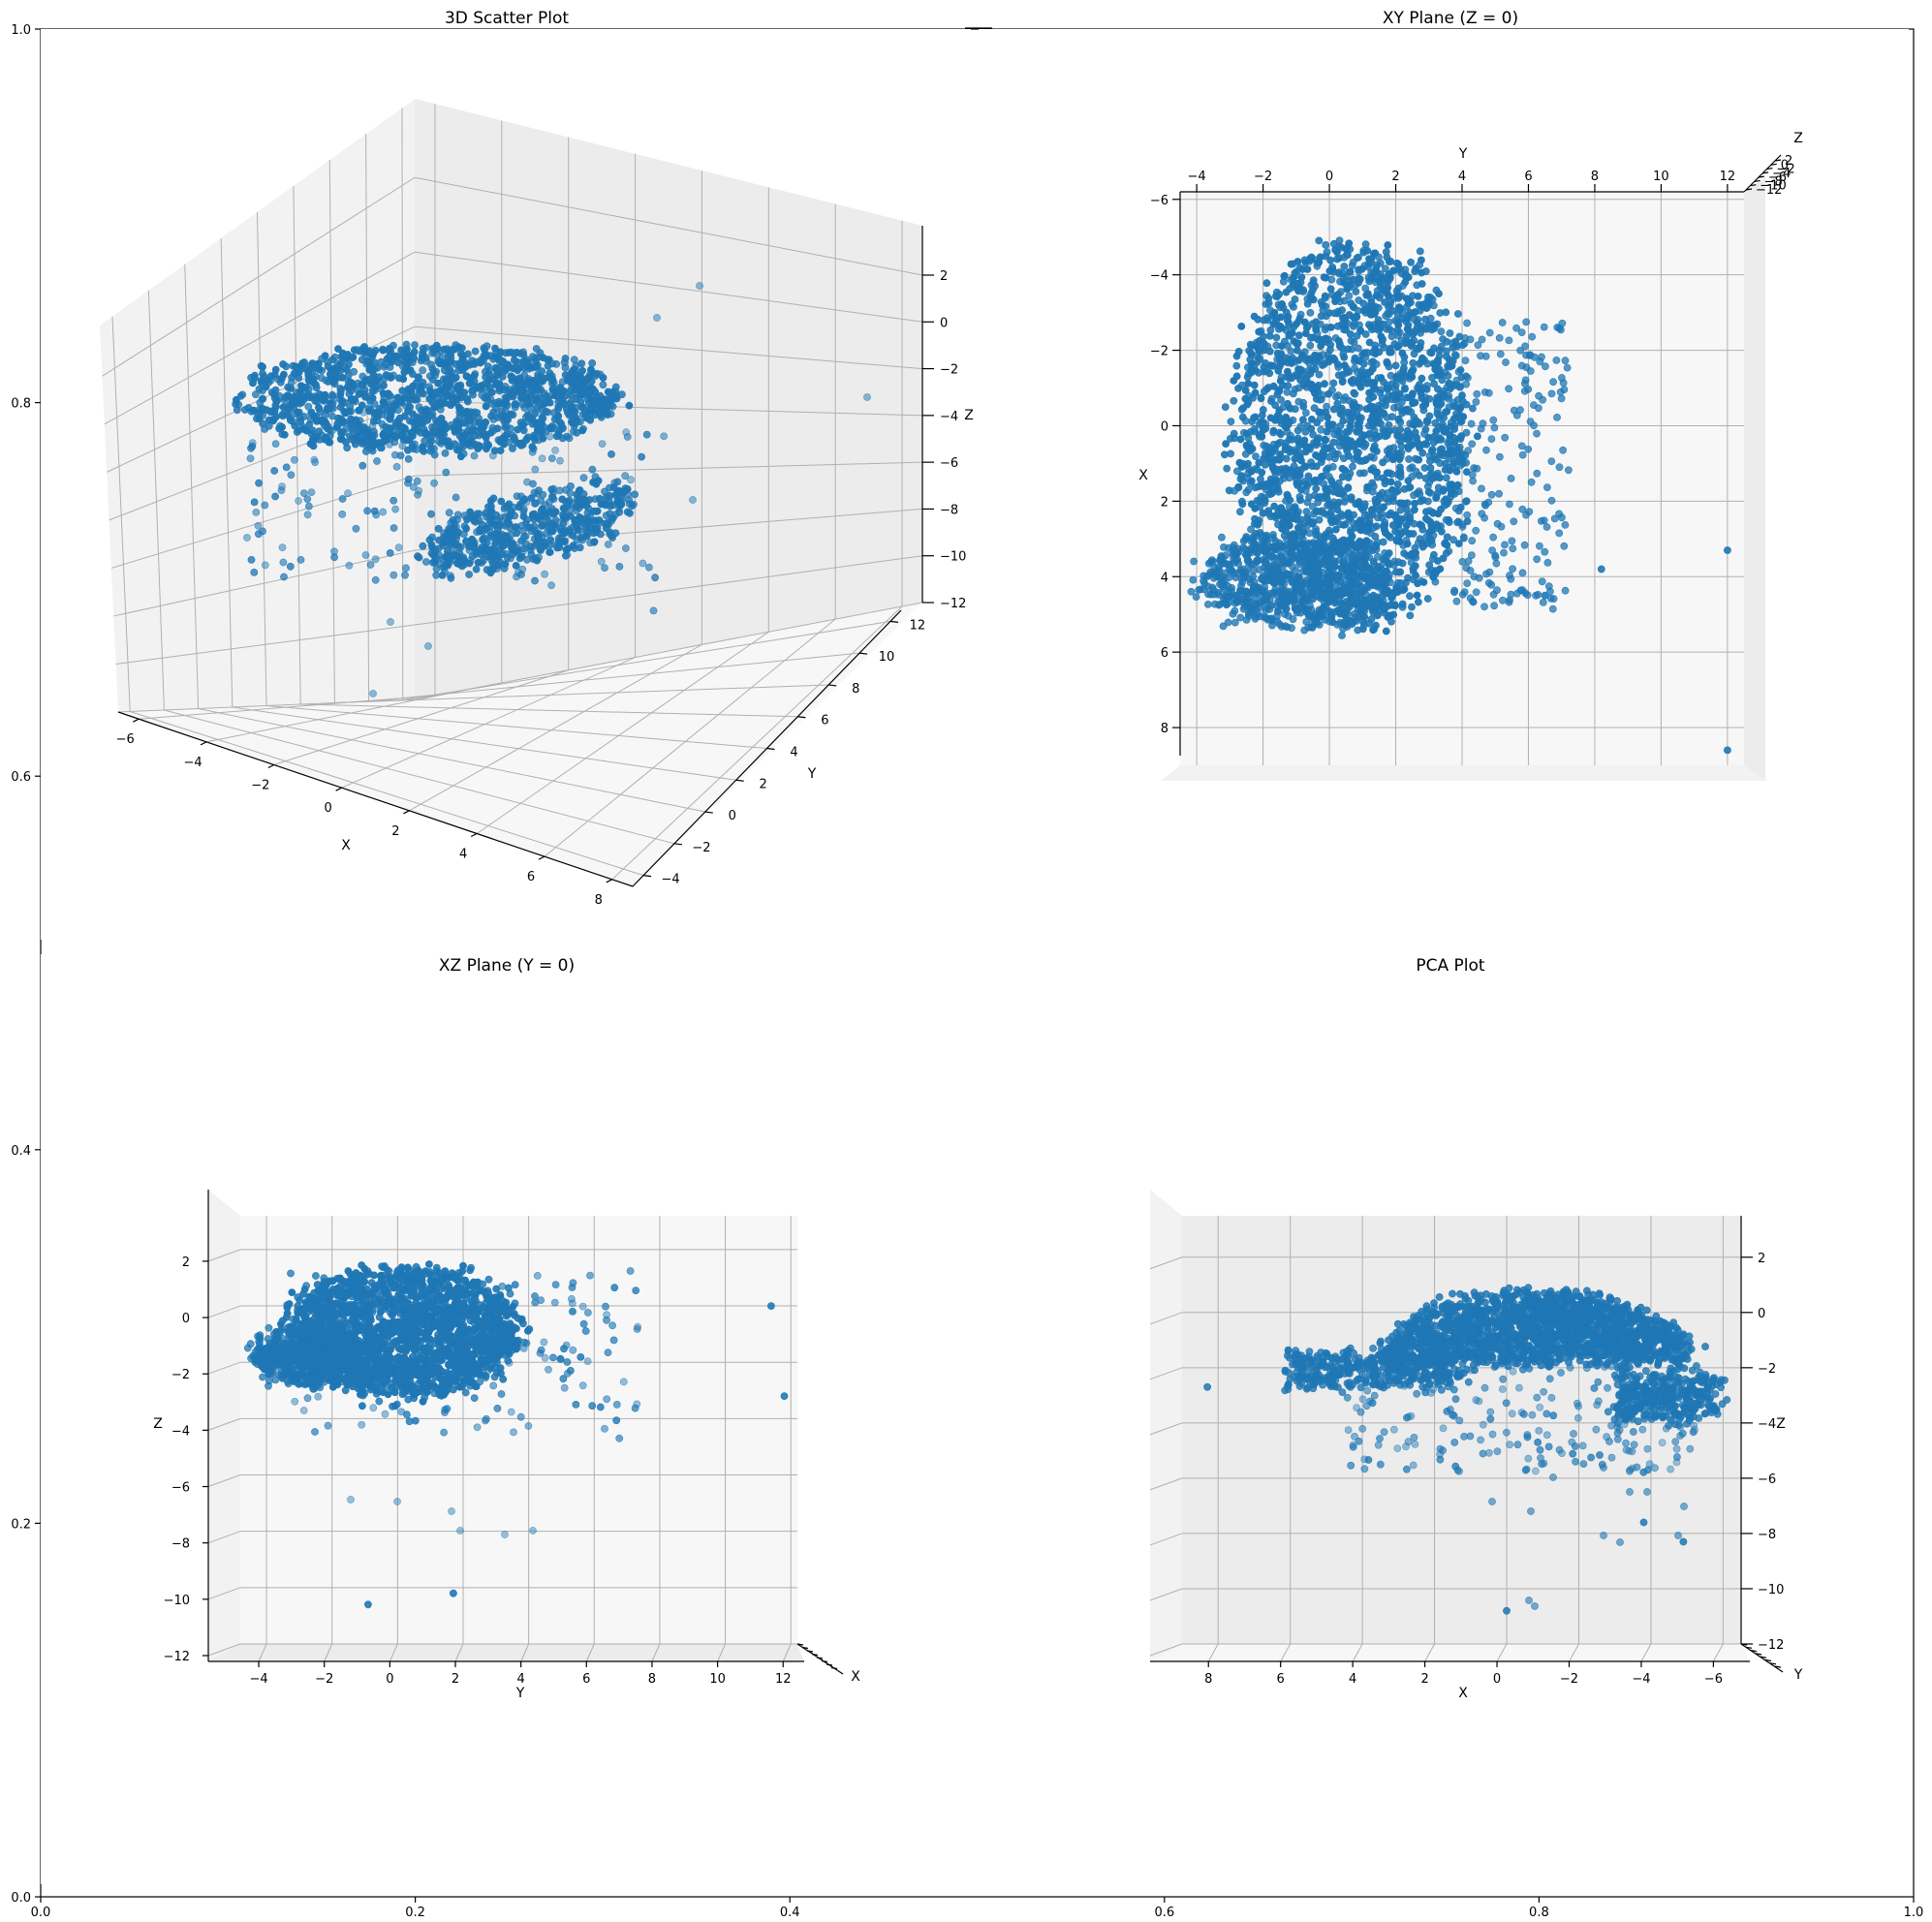 The height and width of the screenshot is (1922, 1932). I want to click on 3d-grid-y-left, so click(227, 472).